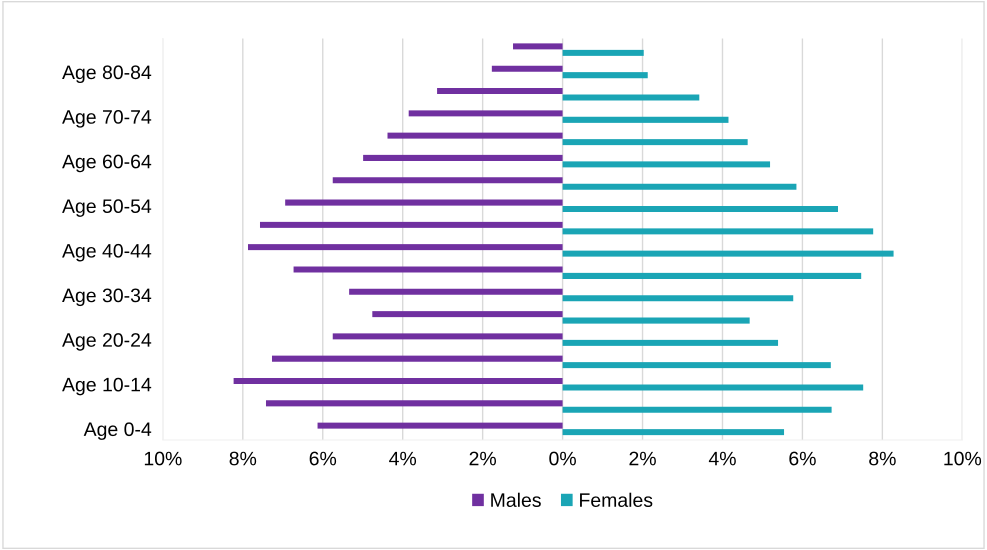  I want to click on legend-label: Males, so click(516, 499).